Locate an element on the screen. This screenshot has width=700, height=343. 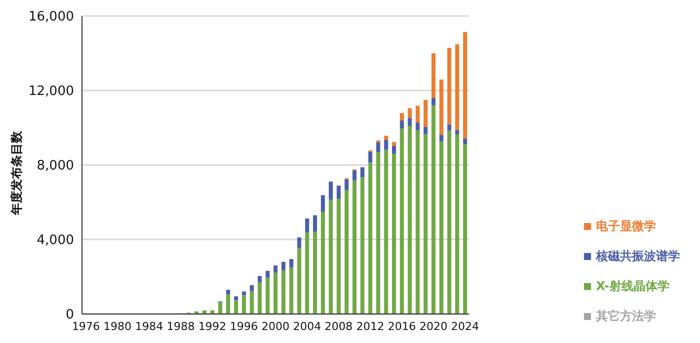
legend-label: 核磁共振波谱学 is located at coordinates (638, 256).